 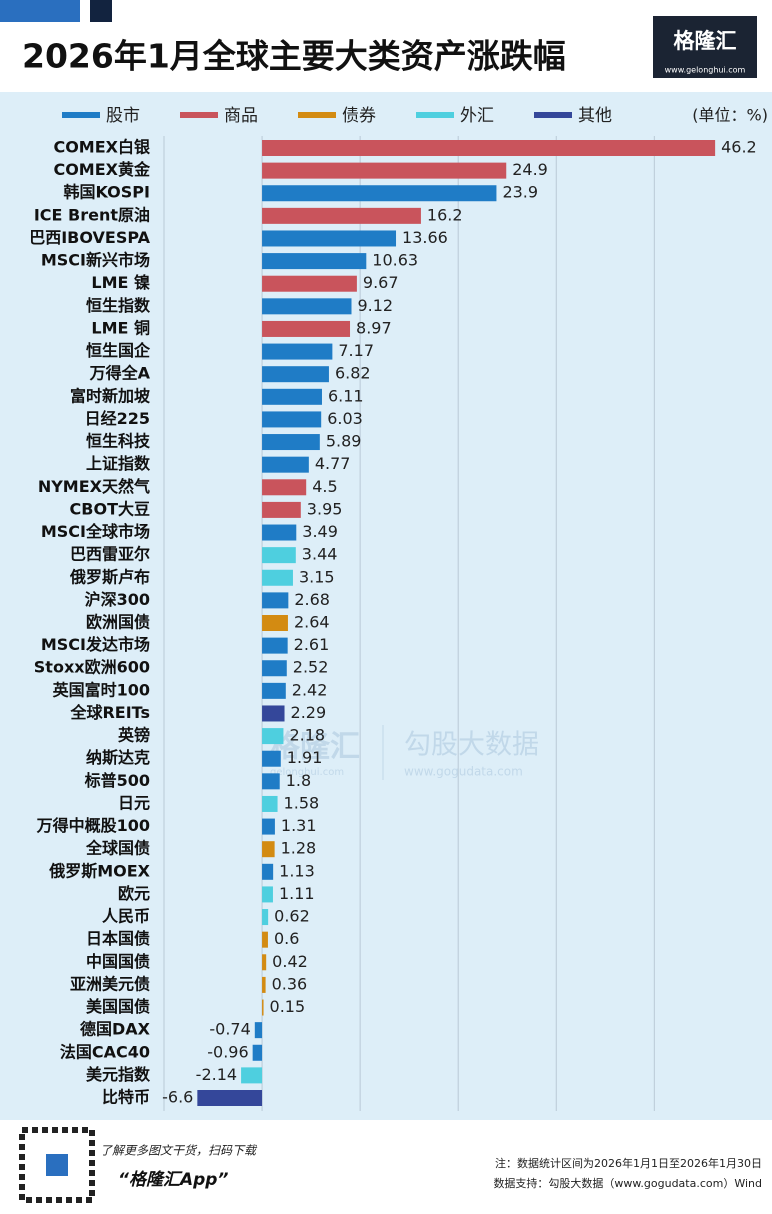 What do you see at coordinates (530, 169) in the screenshot?
I see `value-label: 24.9` at bounding box center [530, 169].